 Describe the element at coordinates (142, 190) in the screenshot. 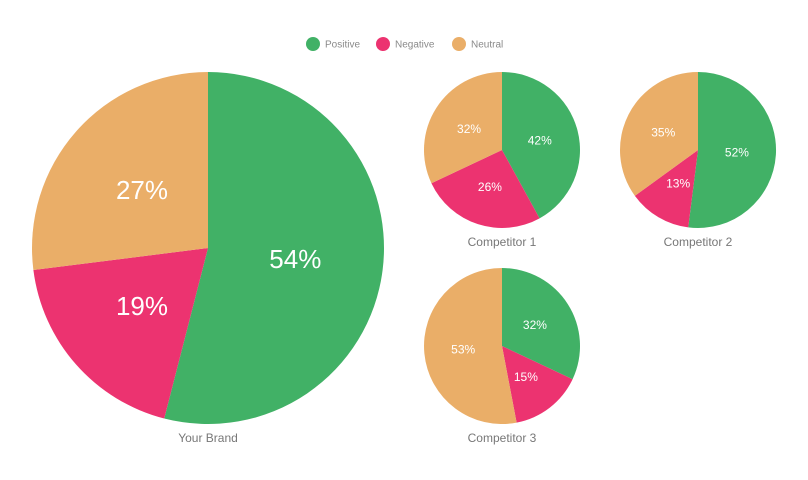

I see `slice-label-neutral: 27%` at that location.